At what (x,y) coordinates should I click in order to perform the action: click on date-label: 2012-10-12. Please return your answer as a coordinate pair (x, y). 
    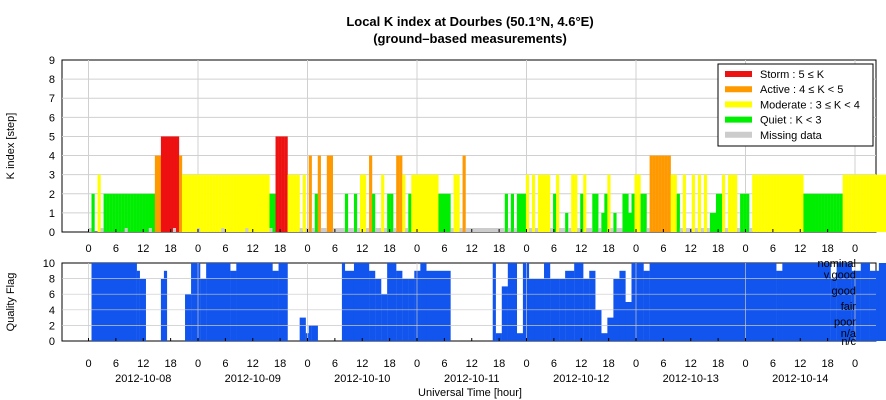
    Looking at the image, I should click on (581, 379).